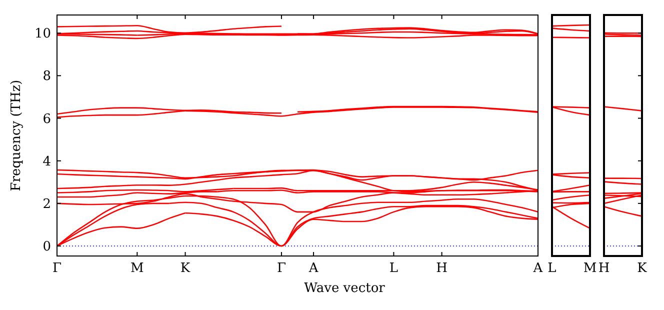 Image resolution: width=664 pixels, height=310 pixels. What do you see at coordinates (46, 247) in the screenshot?
I see `y-tick-label: 0` at bounding box center [46, 247].